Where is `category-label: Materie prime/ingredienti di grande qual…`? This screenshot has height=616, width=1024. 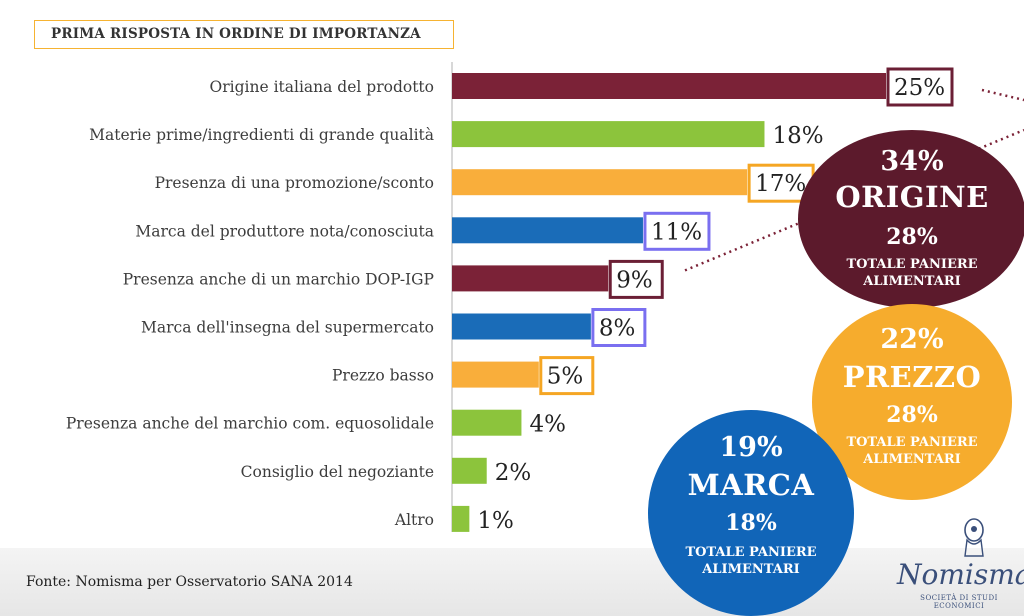 category-label: Materie prime/ingredienti di grande qual… is located at coordinates (261, 135).